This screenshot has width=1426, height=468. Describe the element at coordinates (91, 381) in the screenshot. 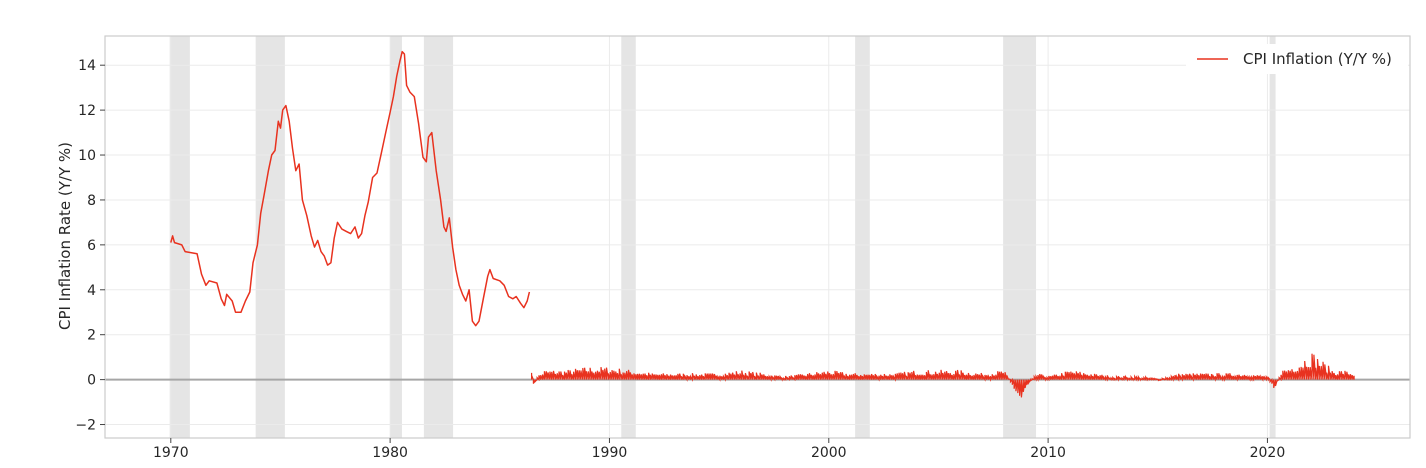

I see `y-tick-label-1: 0` at that location.